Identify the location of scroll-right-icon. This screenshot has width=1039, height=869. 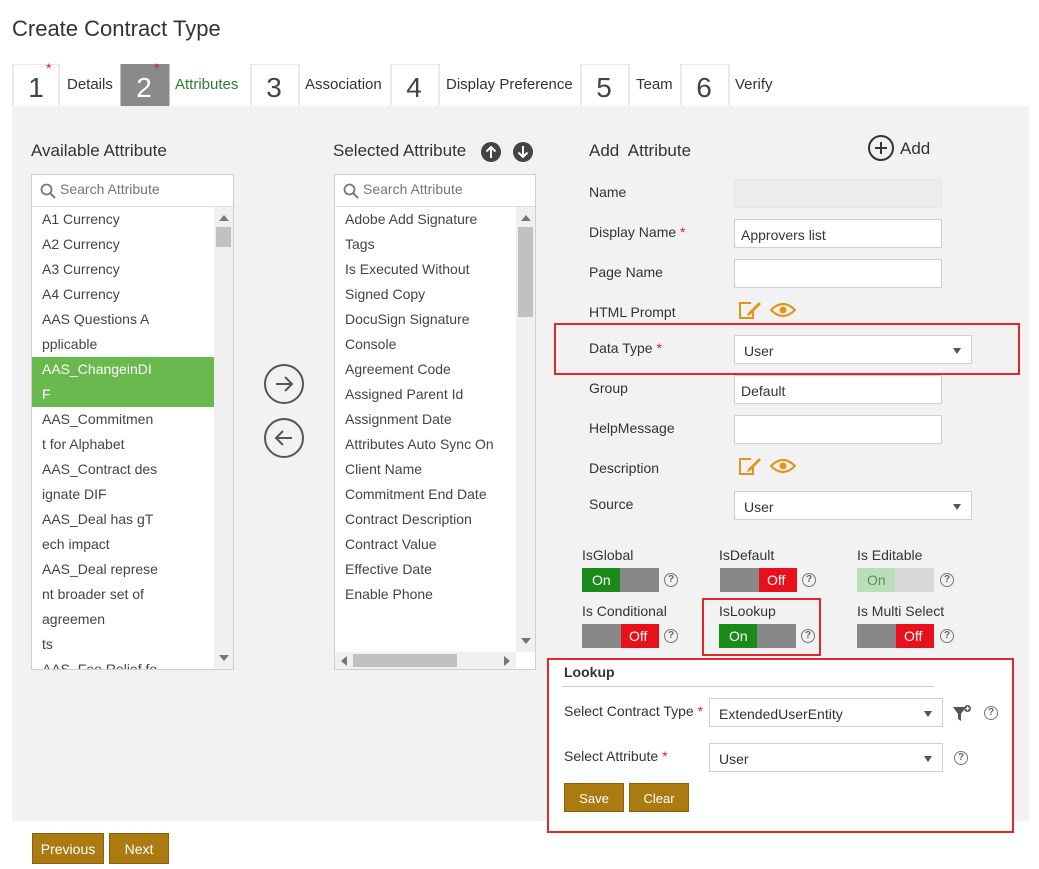
(507, 661).